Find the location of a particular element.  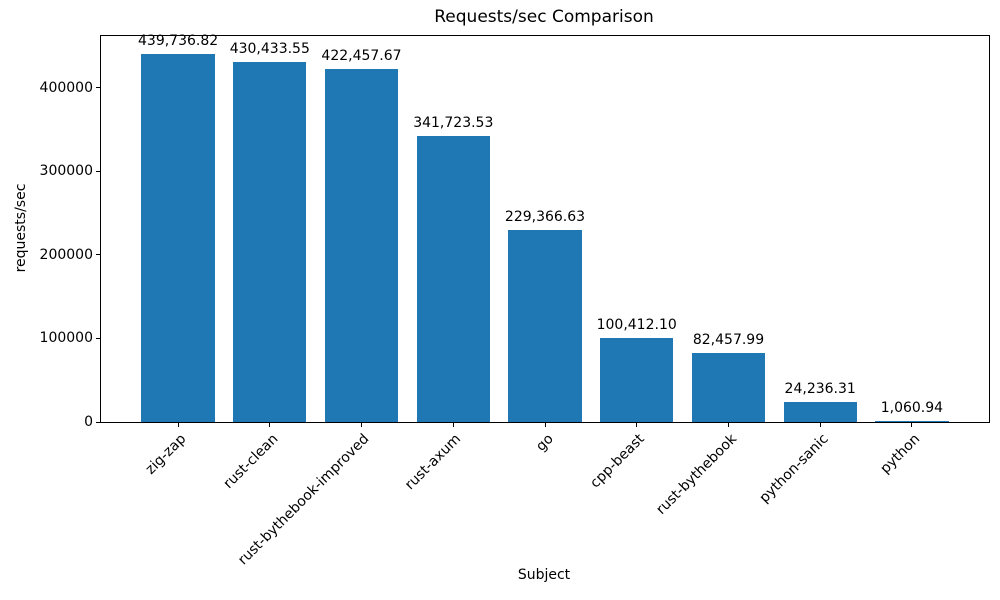

bar-value-label: 422,457.67 is located at coordinates (361, 55).